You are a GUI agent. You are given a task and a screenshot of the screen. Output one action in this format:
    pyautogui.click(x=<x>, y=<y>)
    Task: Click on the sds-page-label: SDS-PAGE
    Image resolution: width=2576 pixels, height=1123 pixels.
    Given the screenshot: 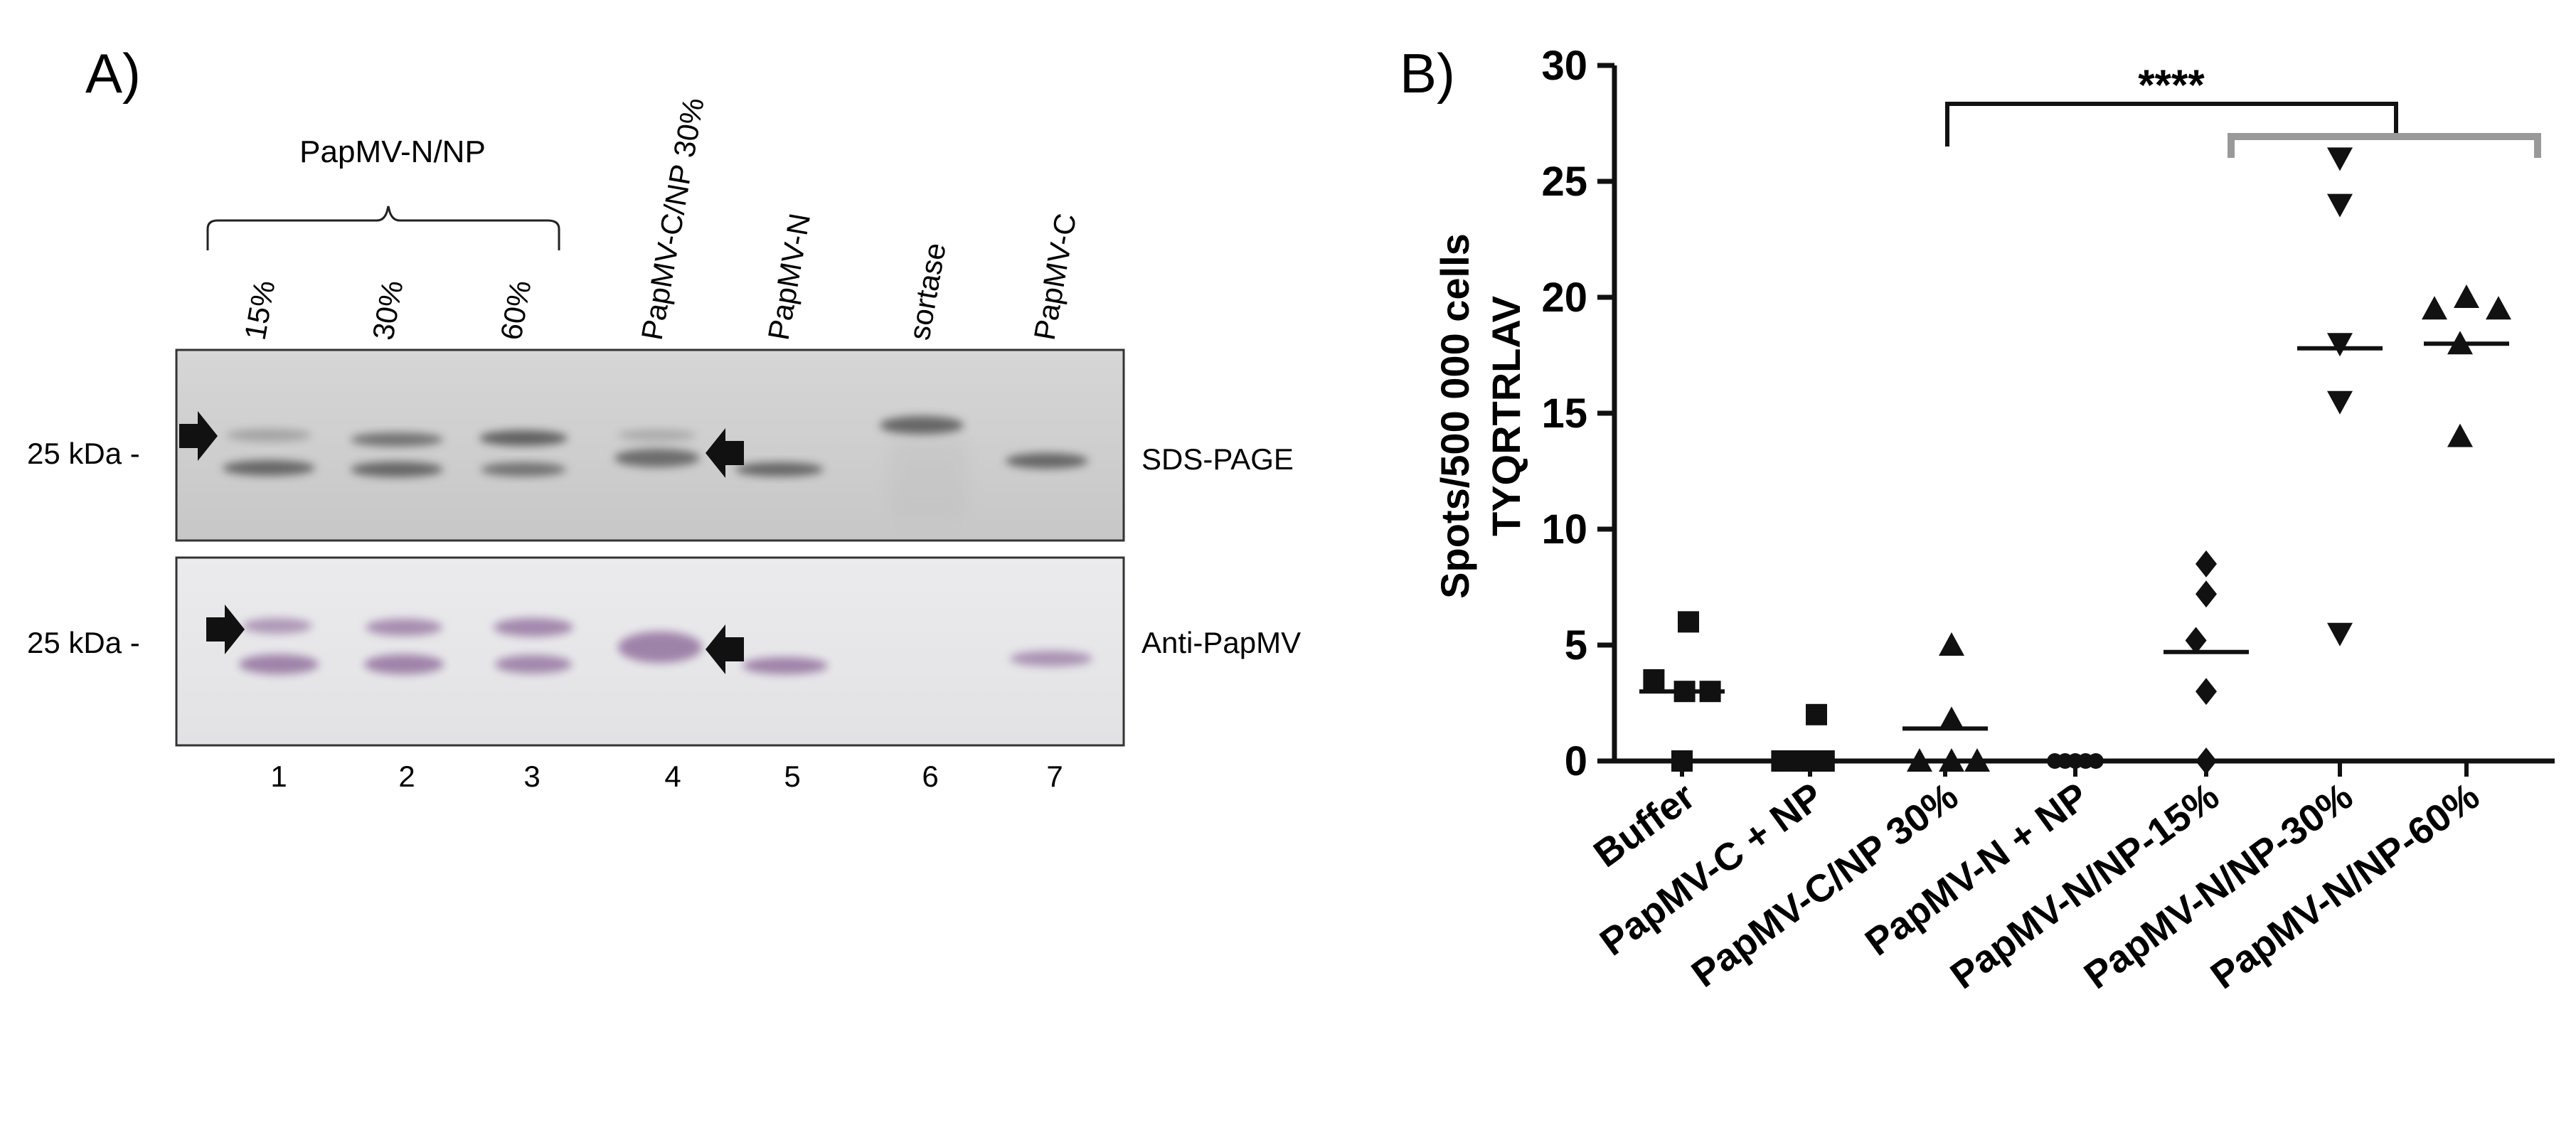 What is the action you would take?
    pyautogui.click(x=1217, y=459)
    